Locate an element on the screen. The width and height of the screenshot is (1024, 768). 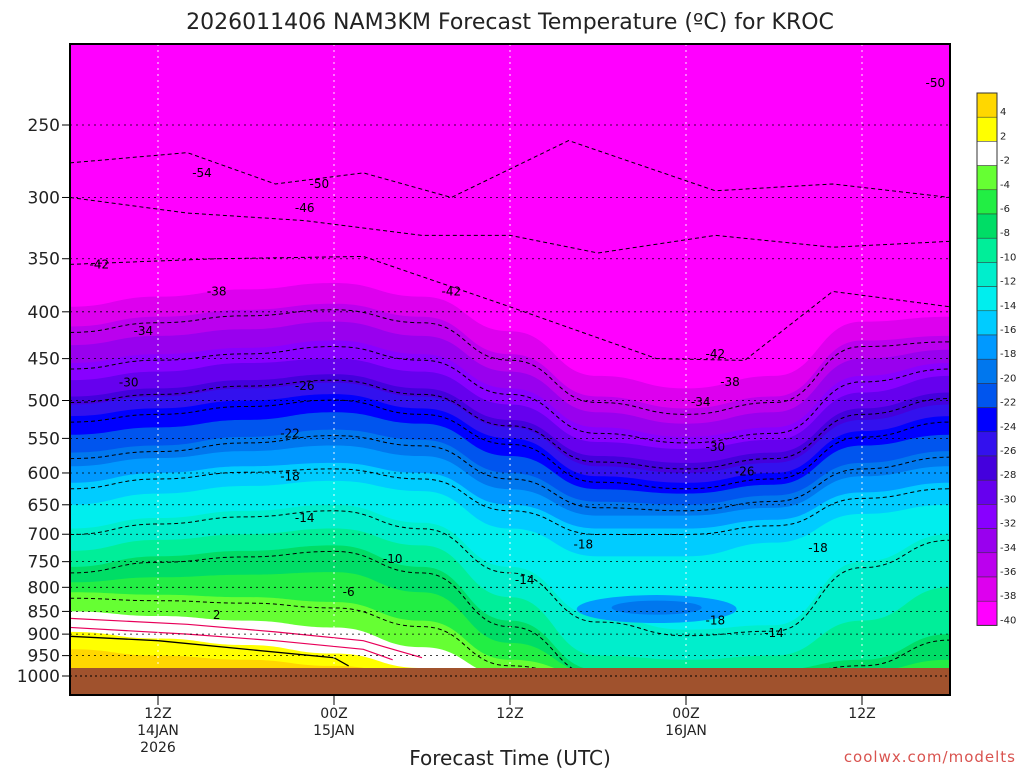
y-tick-label: 900 is located at coordinates (44, 635).